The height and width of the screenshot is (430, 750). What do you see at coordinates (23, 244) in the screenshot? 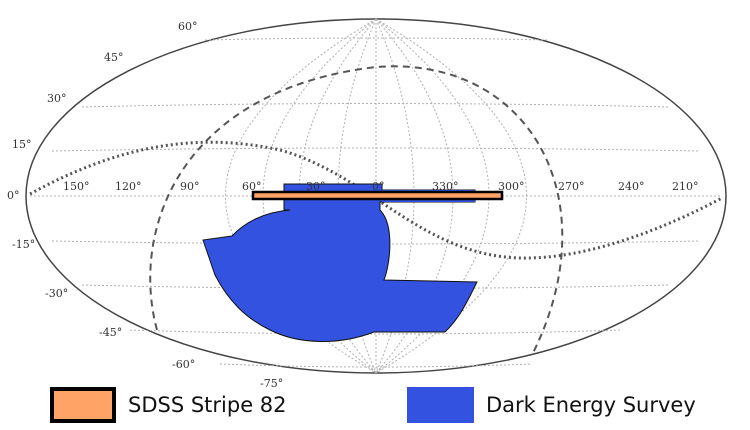
I see `dec-label: -15°` at bounding box center [23, 244].